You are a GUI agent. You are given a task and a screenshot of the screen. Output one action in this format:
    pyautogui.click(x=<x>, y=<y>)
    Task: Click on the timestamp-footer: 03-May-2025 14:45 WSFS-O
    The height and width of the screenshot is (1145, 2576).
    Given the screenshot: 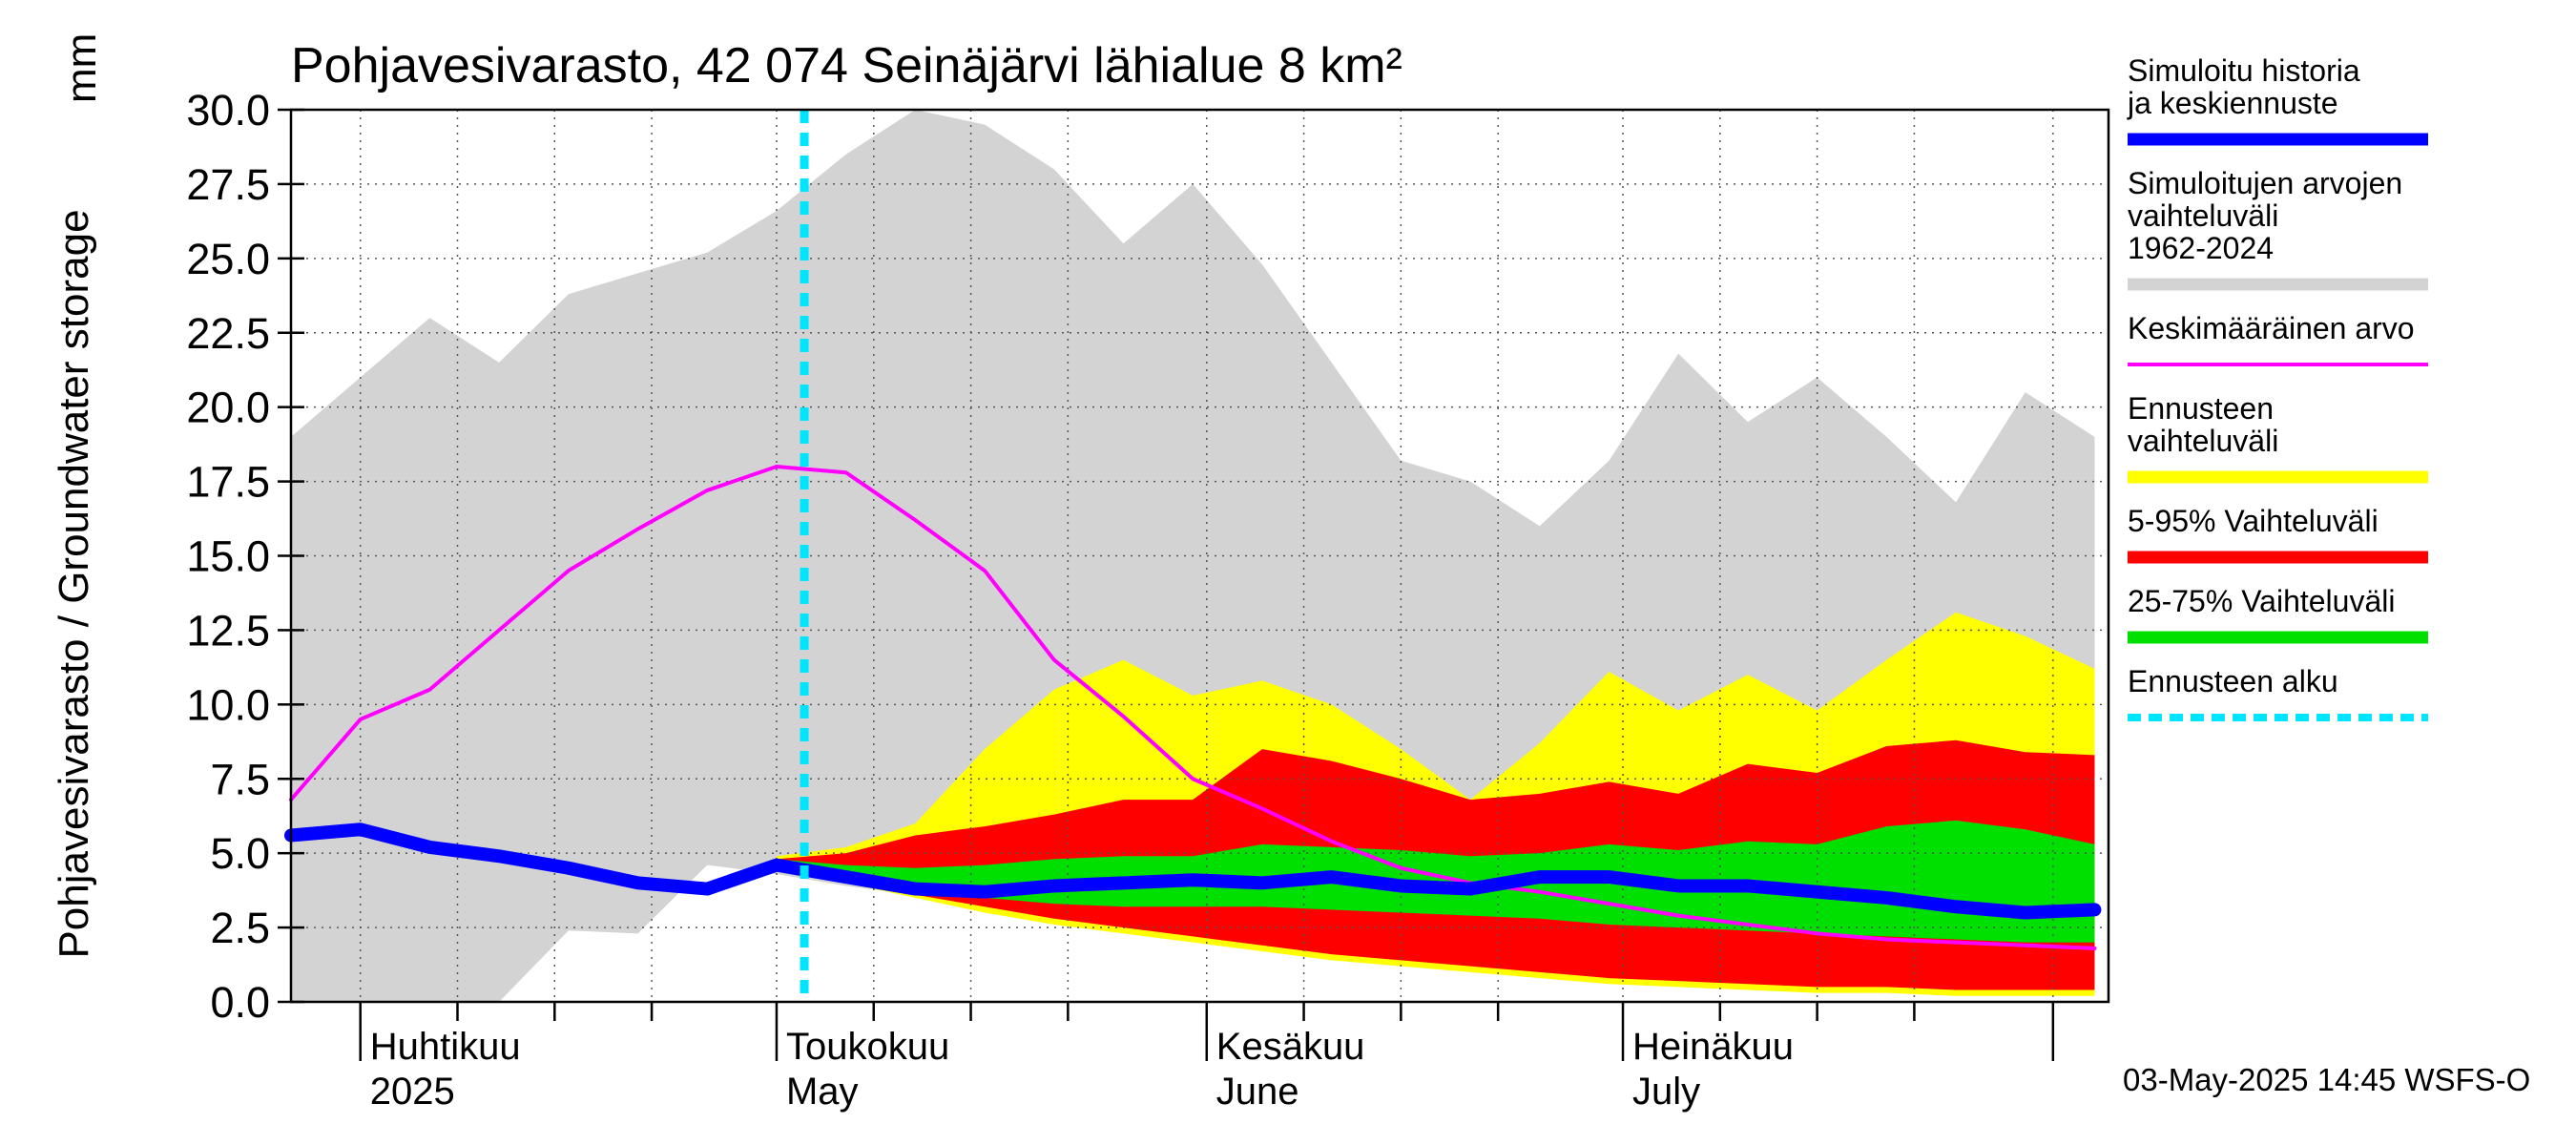 What is the action you would take?
    pyautogui.click(x=2326, y=1079)
    